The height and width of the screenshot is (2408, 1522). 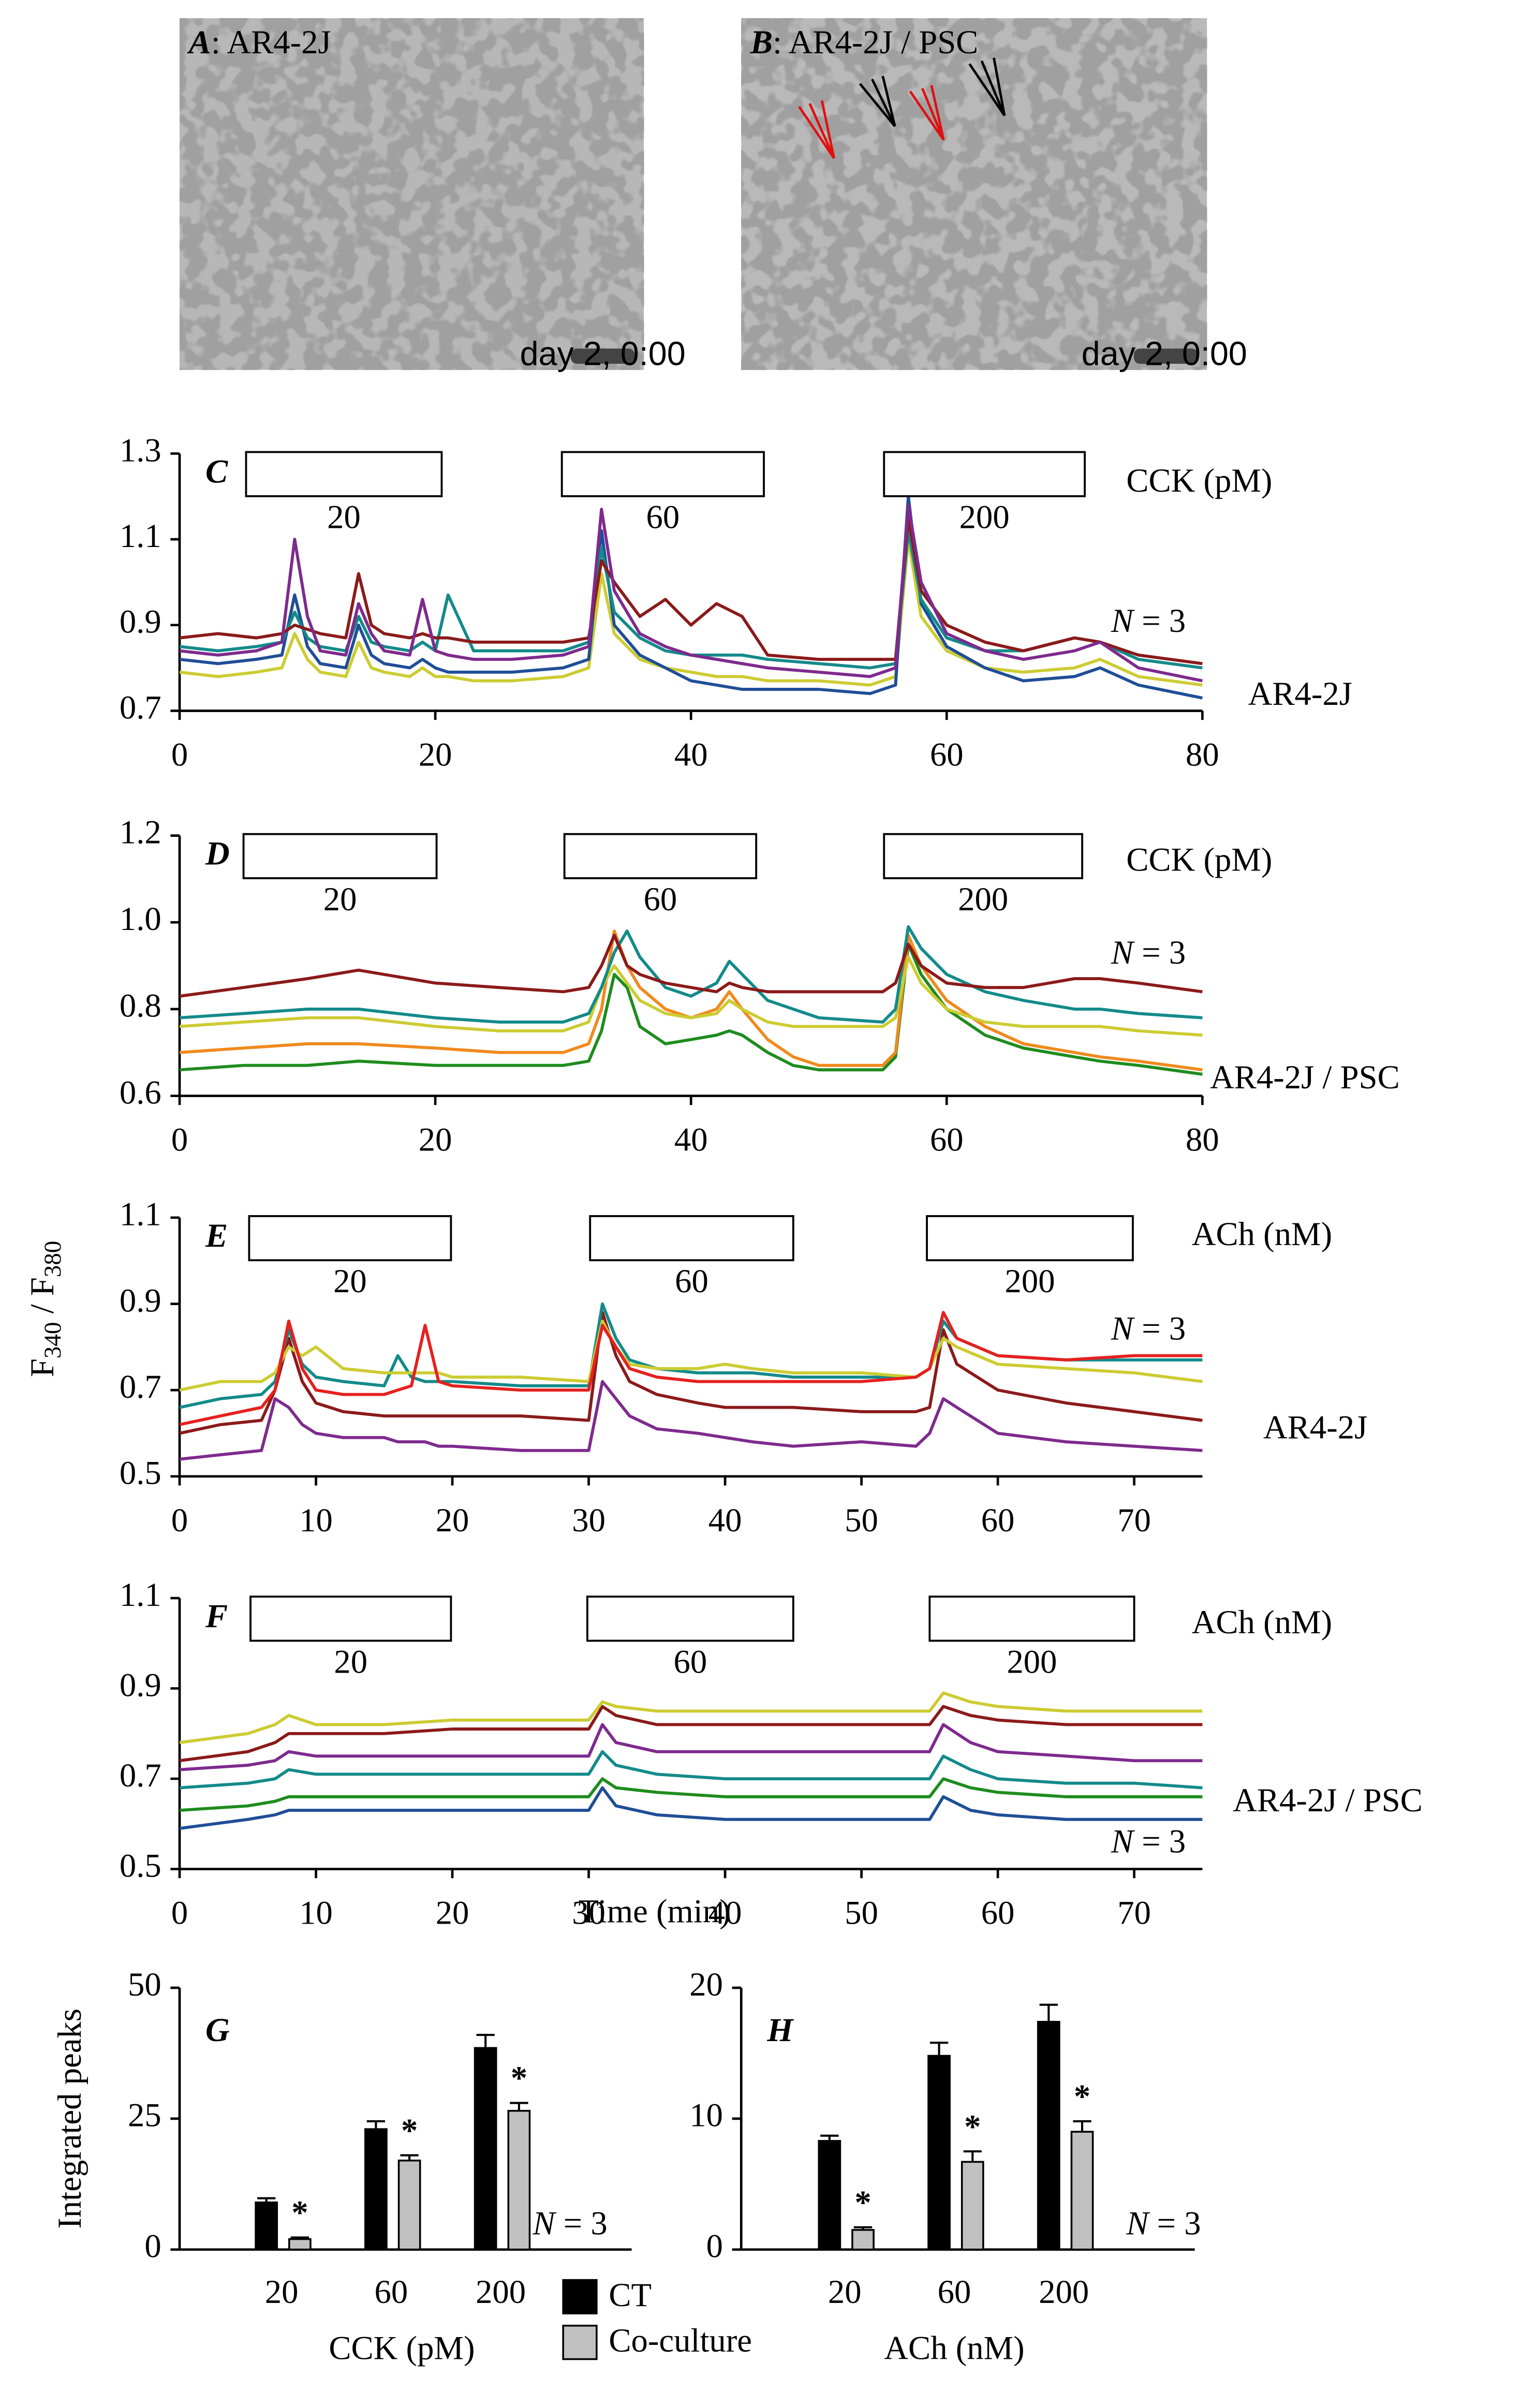 I want to click on image-title: B: AR4-2J / PSC, so click(x=864, y=42).